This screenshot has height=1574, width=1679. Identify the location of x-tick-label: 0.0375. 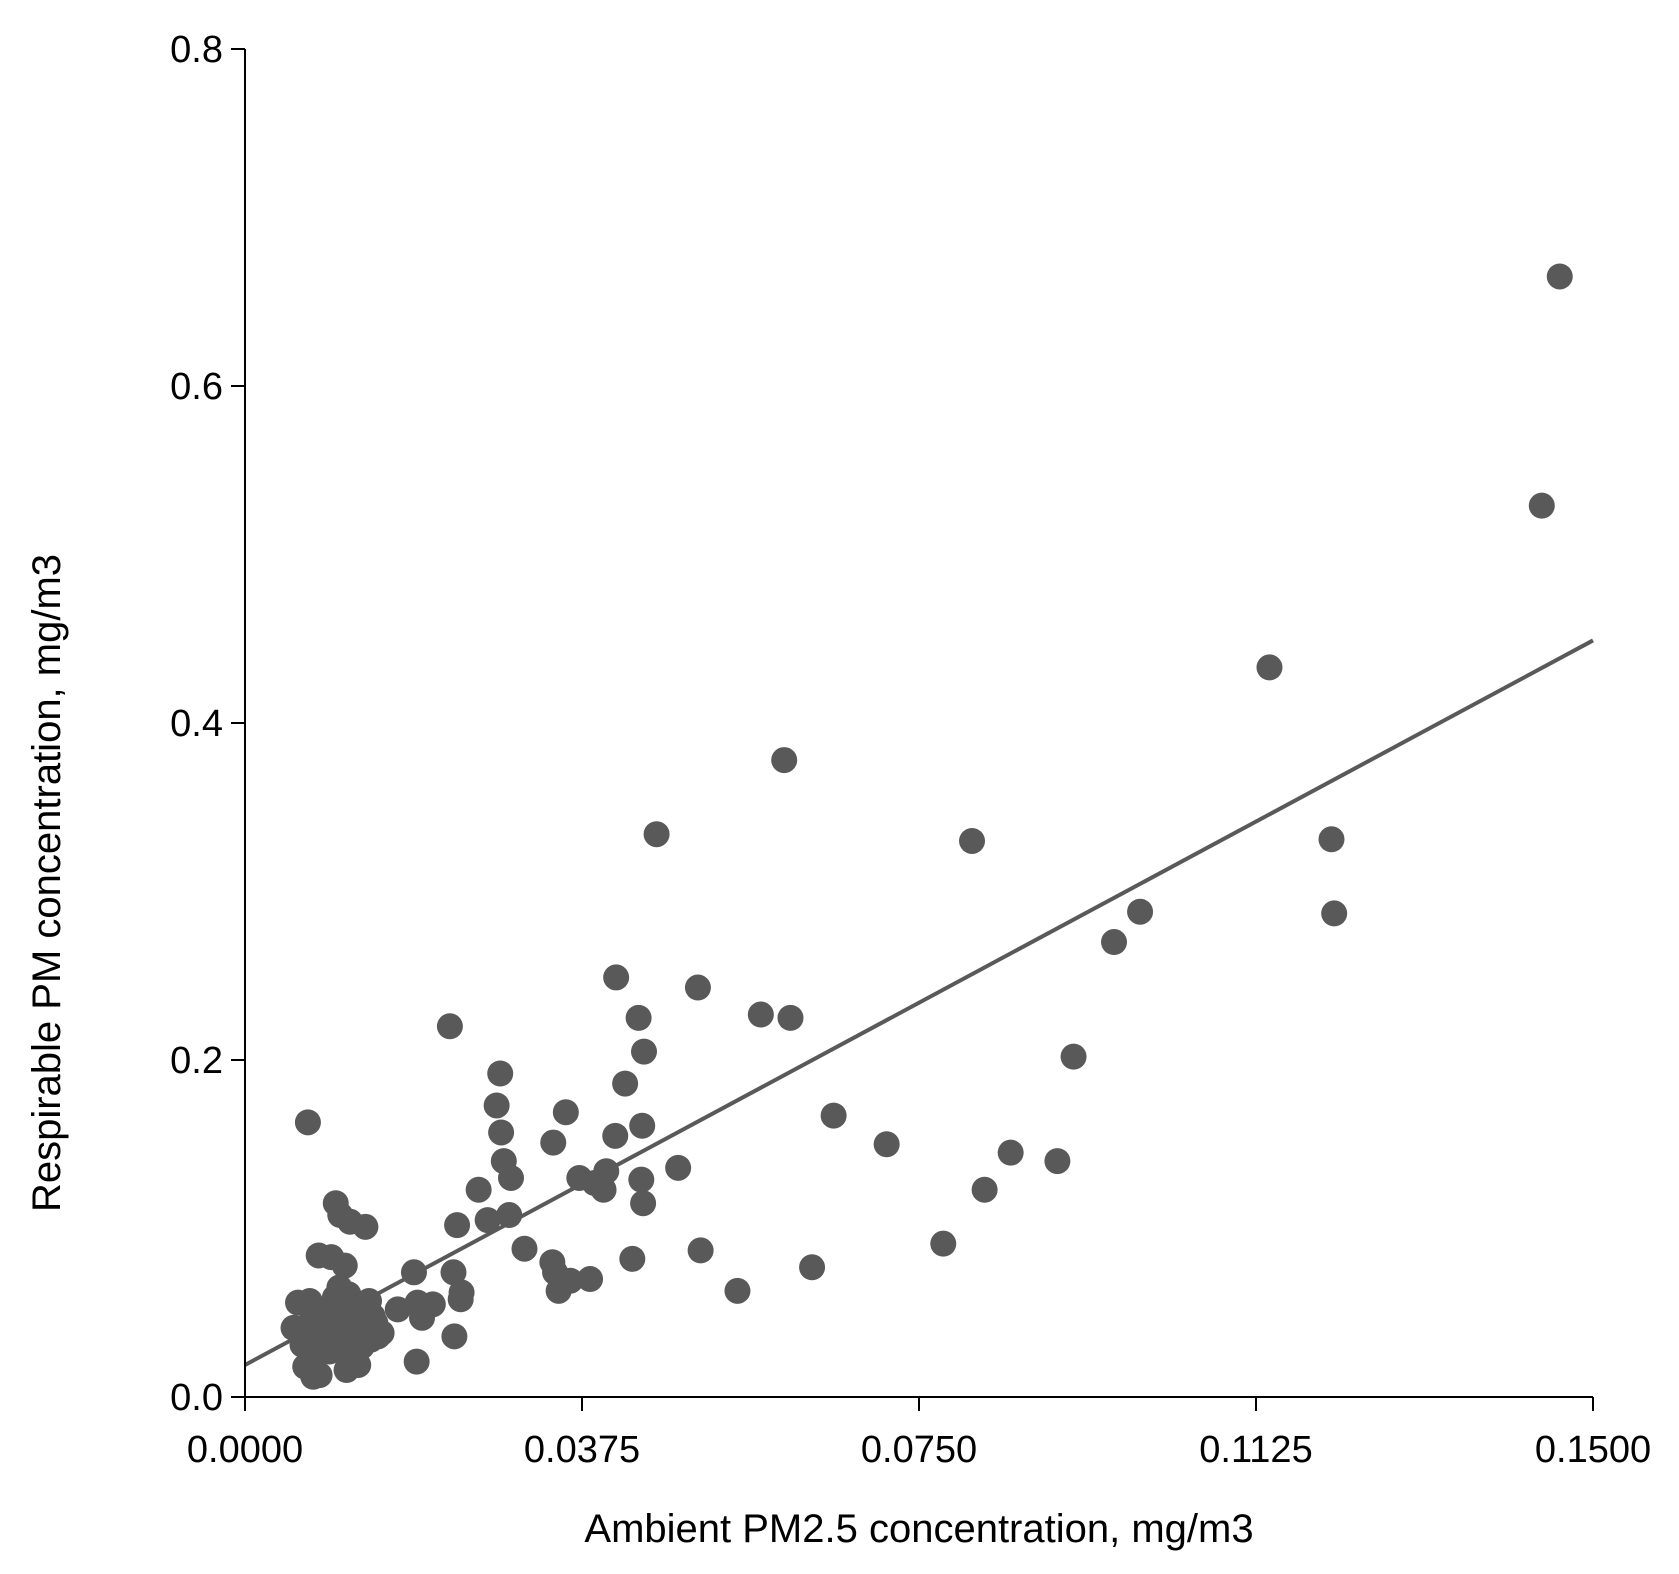
(582, 1450).